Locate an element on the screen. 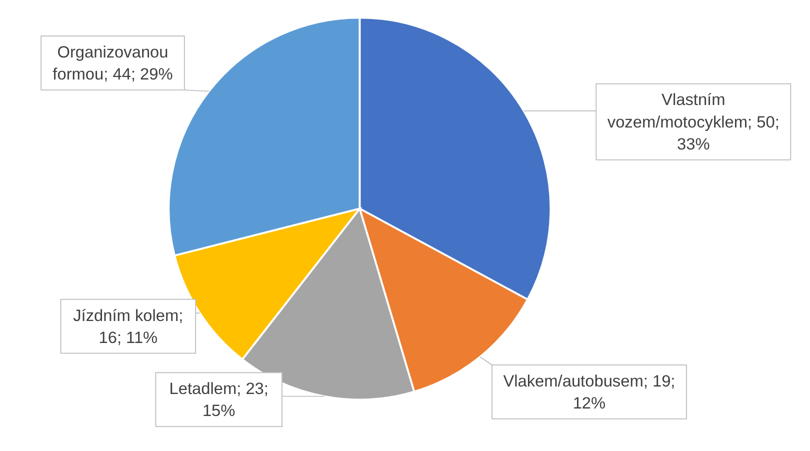 The image size is (810, 451). slice-label: Letadlem; 23; 15% is located at coordinates (218, 400).